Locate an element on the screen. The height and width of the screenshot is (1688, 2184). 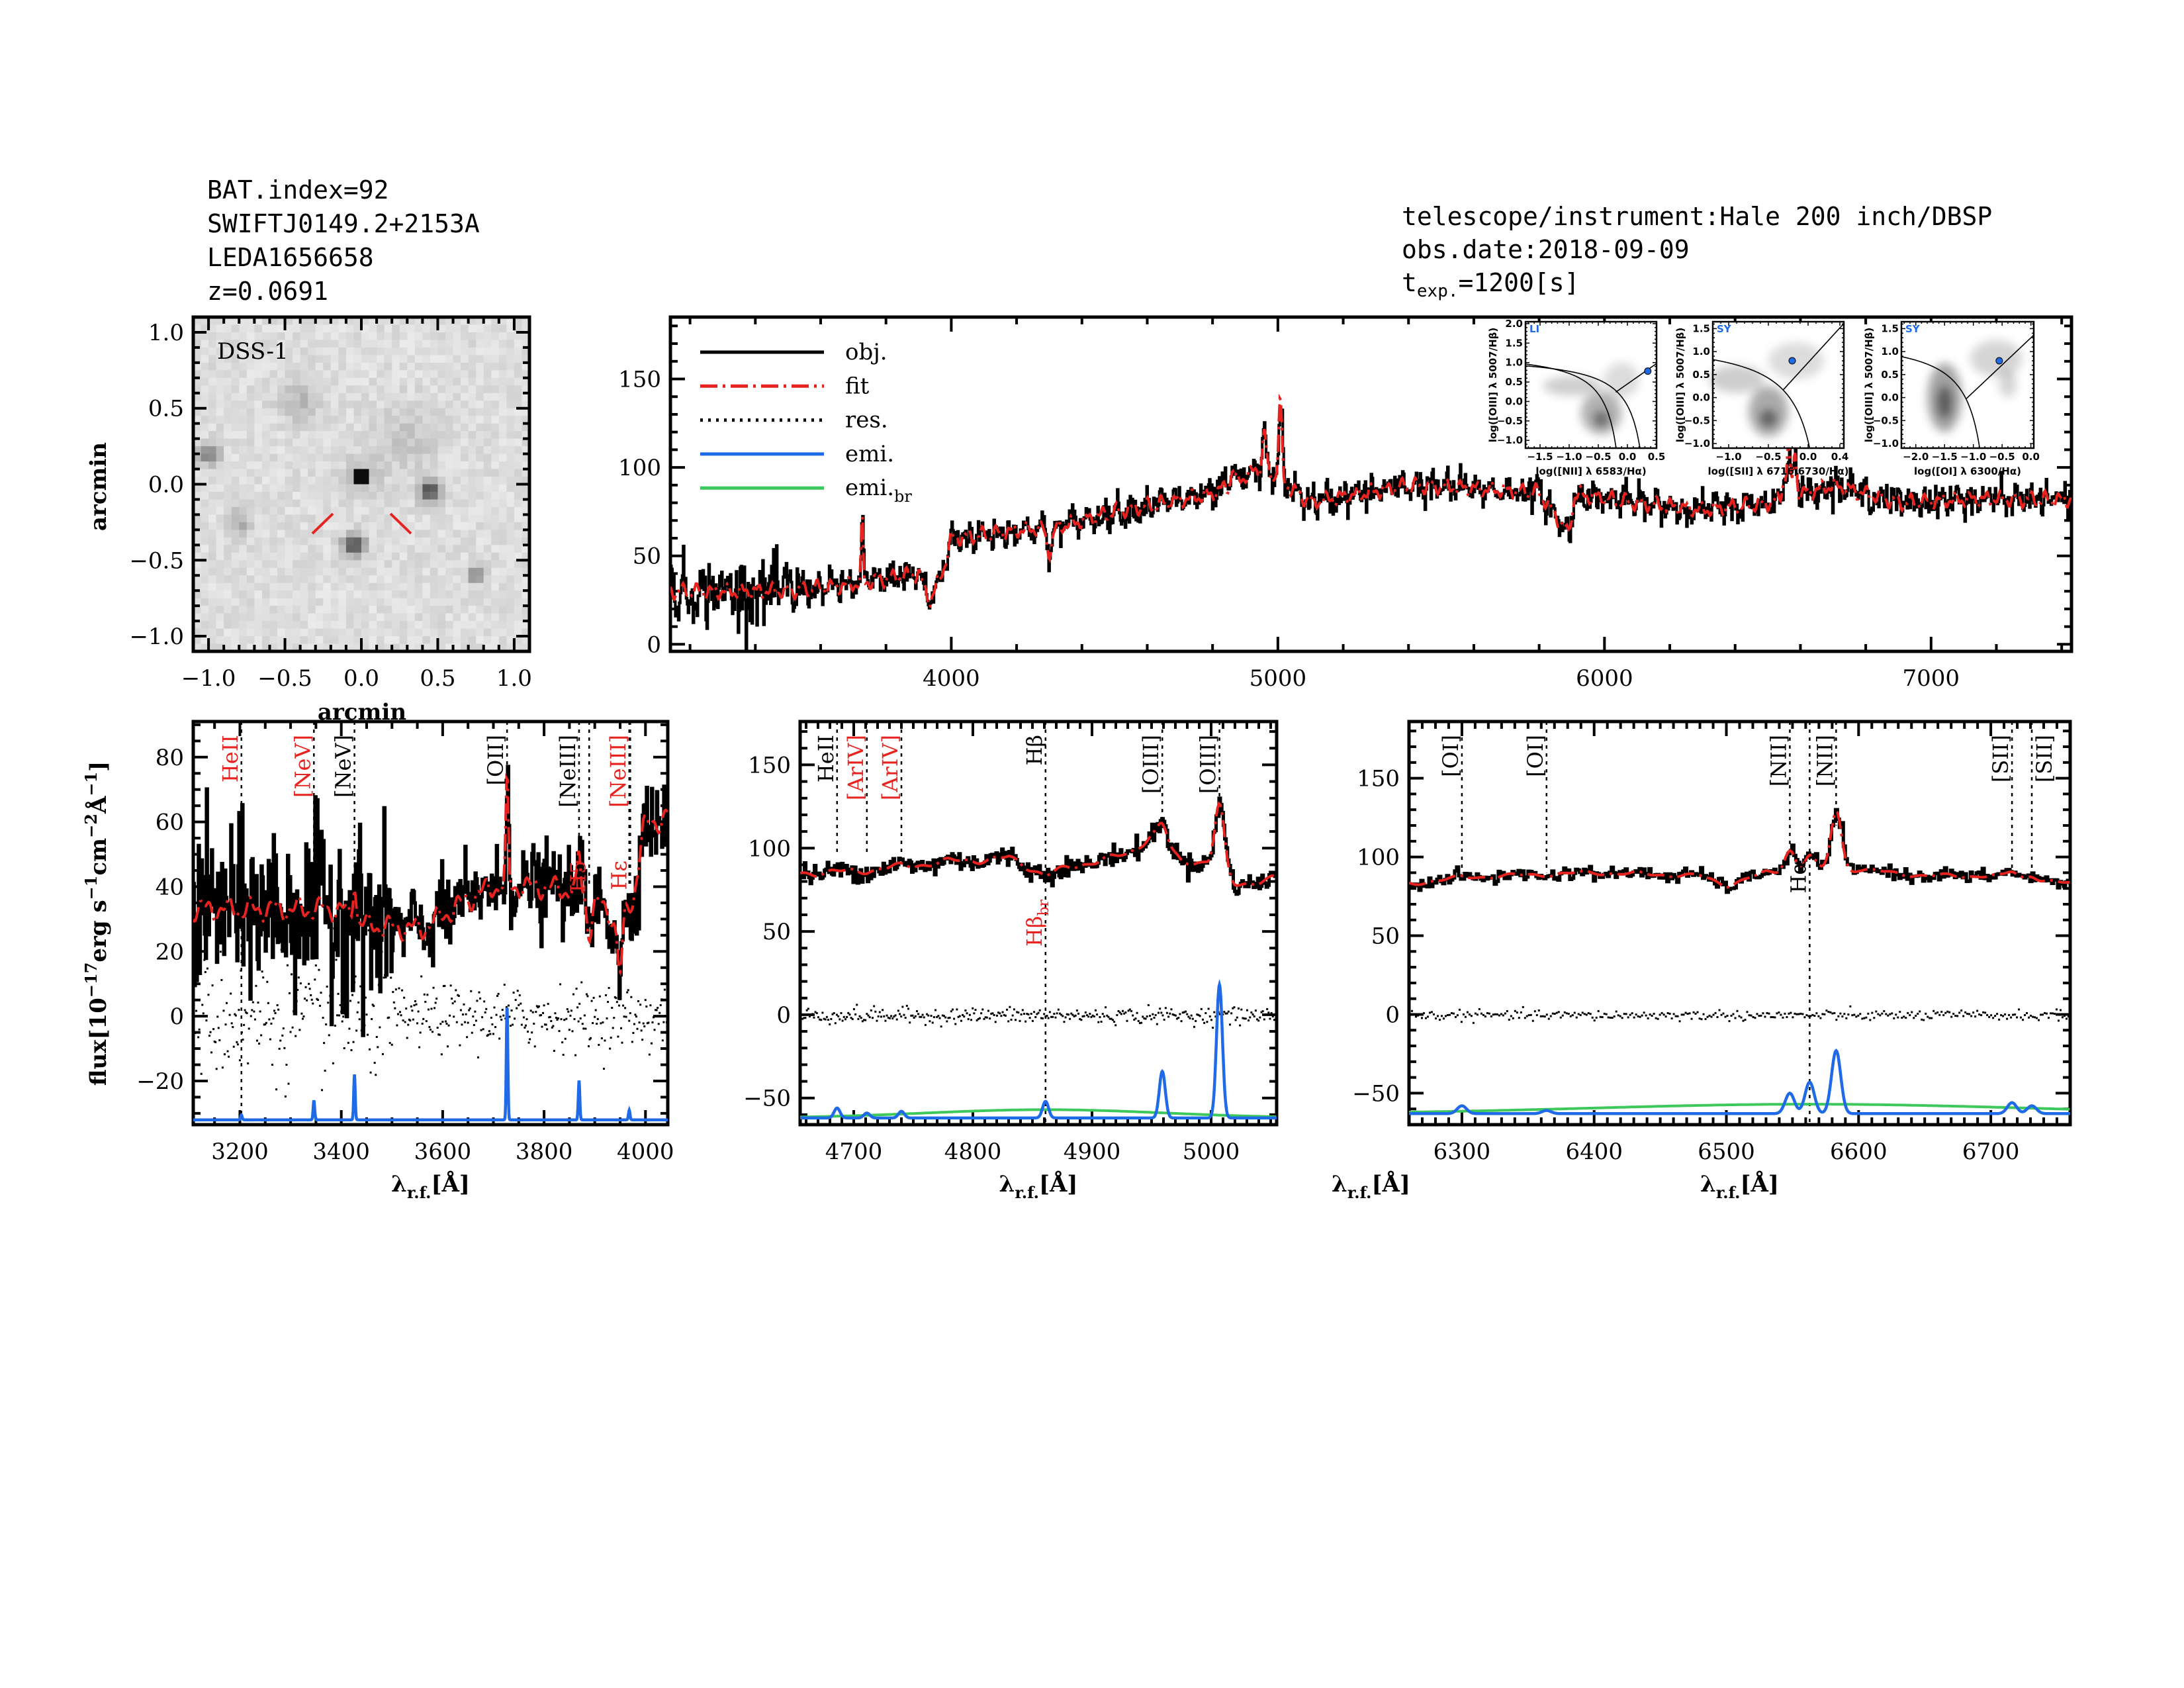
y-tick-label: −20 is located at coordinates (160, 1081).